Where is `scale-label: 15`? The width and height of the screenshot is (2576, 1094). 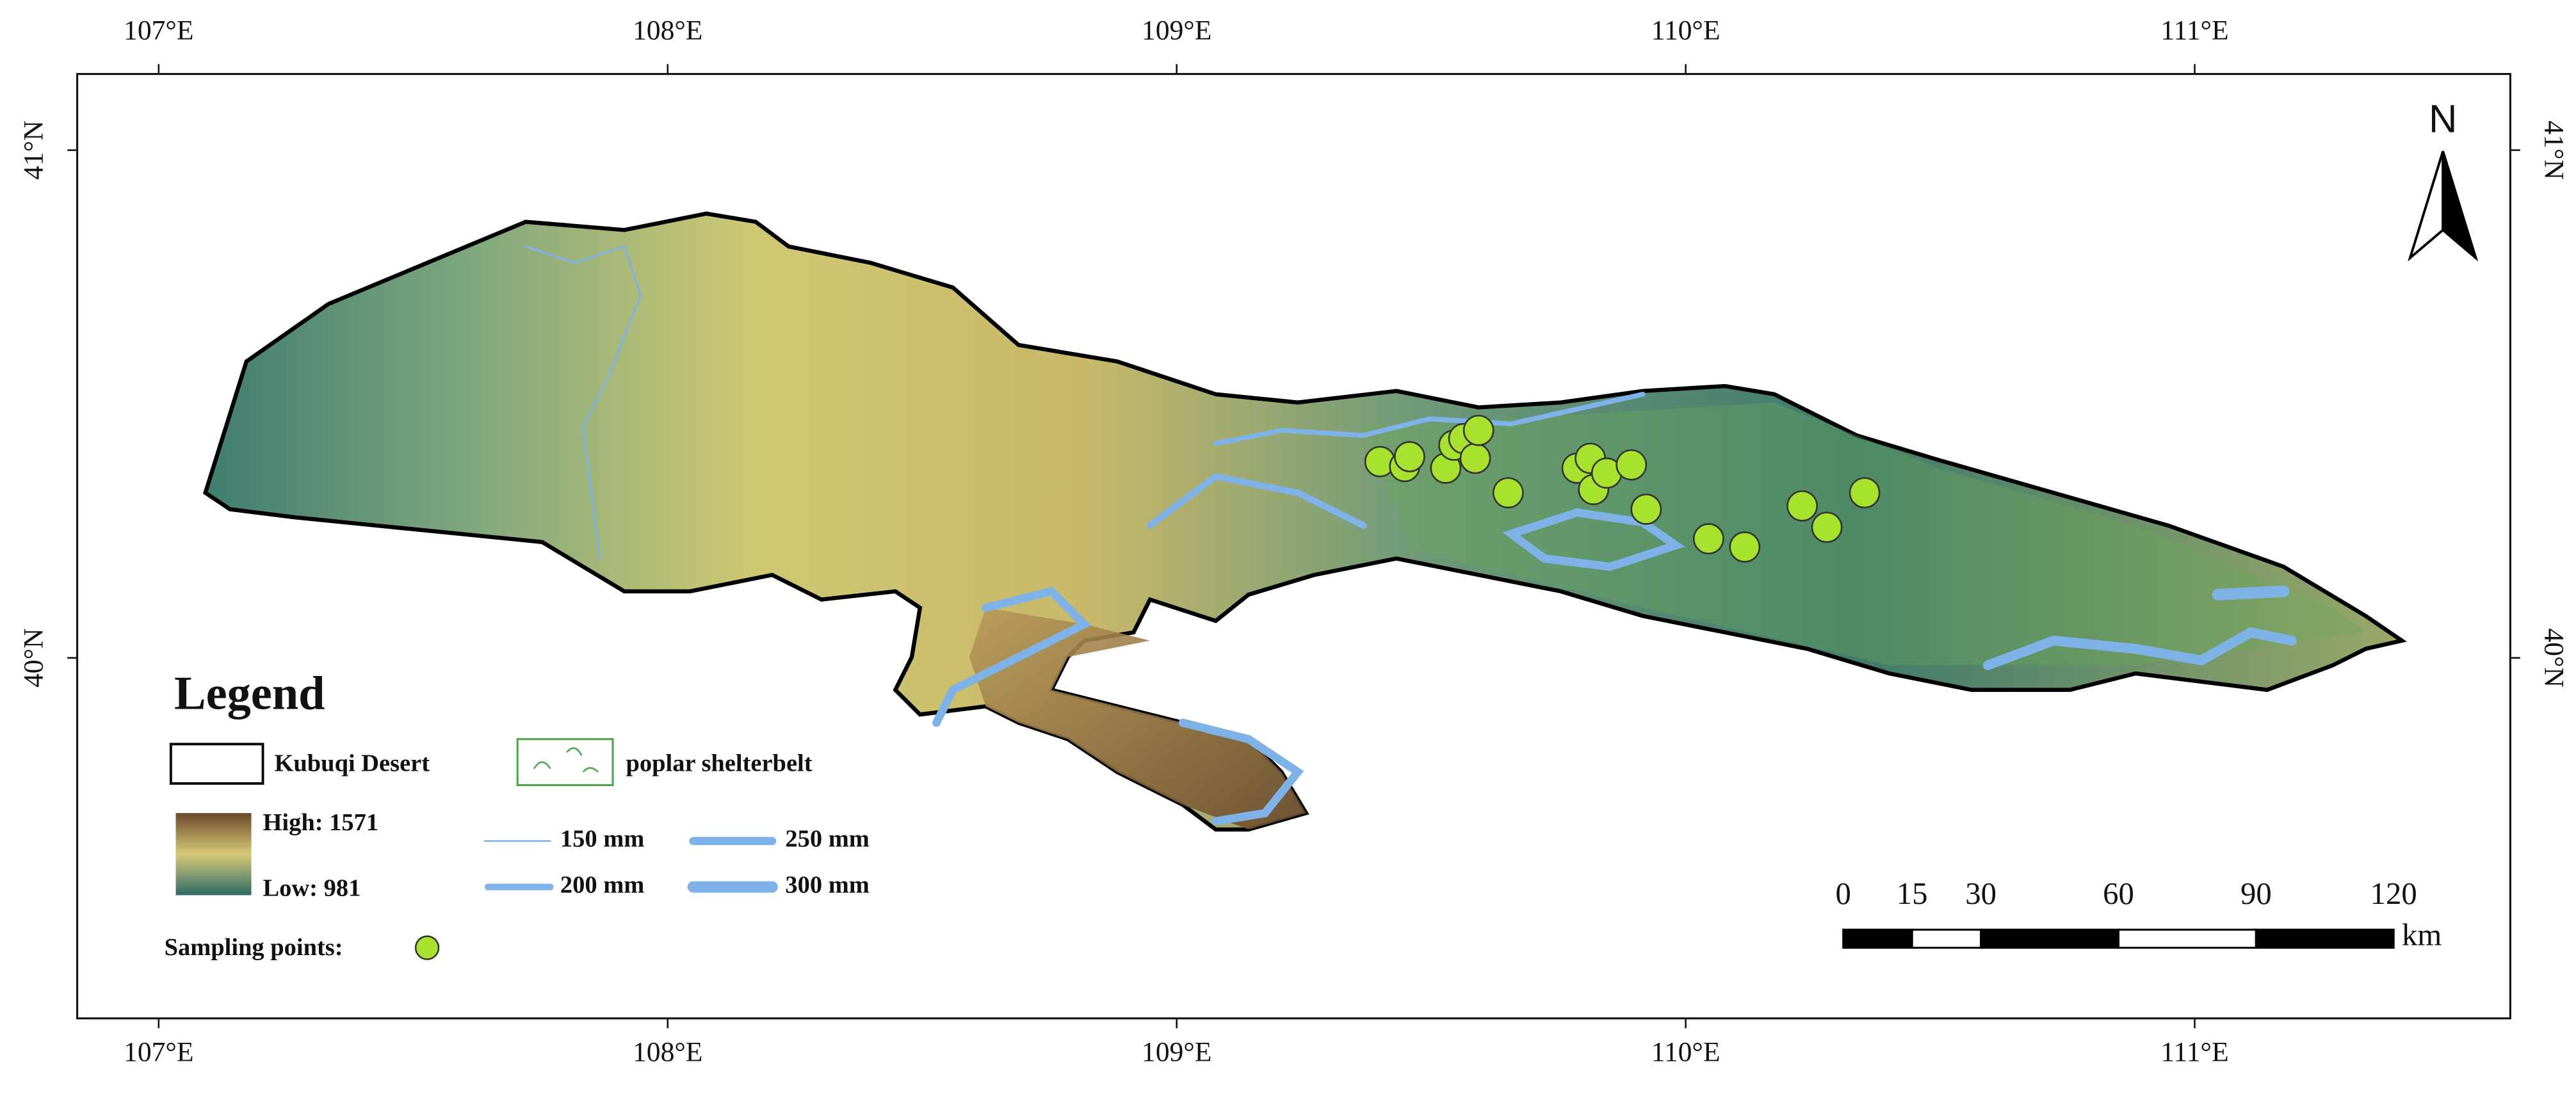 scale-label: 15 is located at coordinates (1912, 893).